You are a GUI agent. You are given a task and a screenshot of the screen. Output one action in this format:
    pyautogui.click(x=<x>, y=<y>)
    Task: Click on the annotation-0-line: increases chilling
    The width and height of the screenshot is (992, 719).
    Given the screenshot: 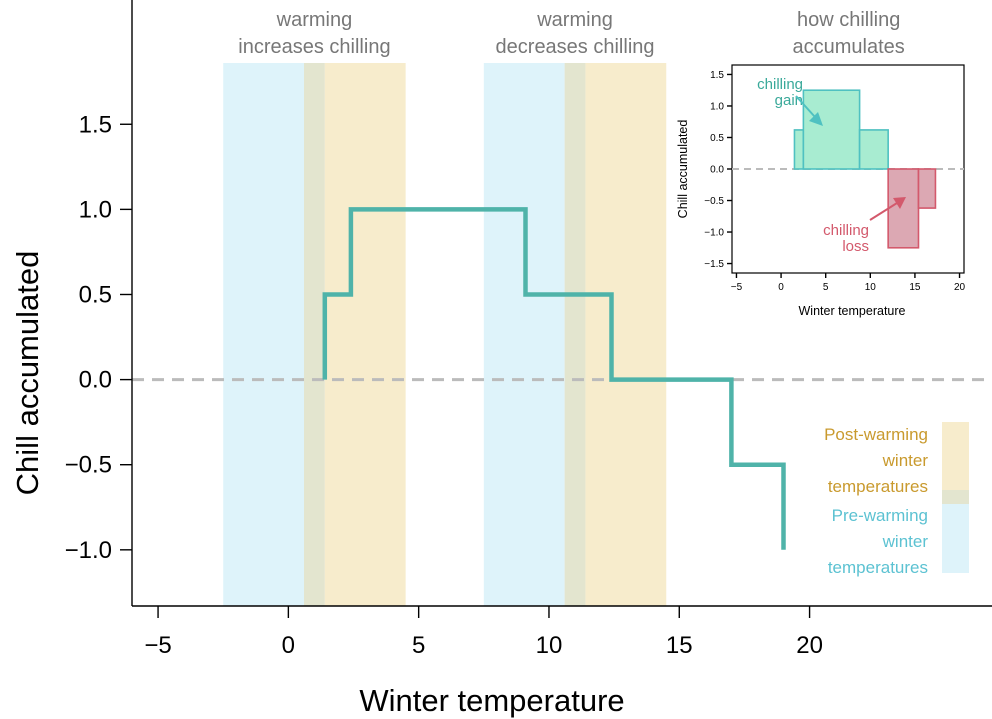 What is the action you would take?
    pyautogui.click(x=314, y=47)
    